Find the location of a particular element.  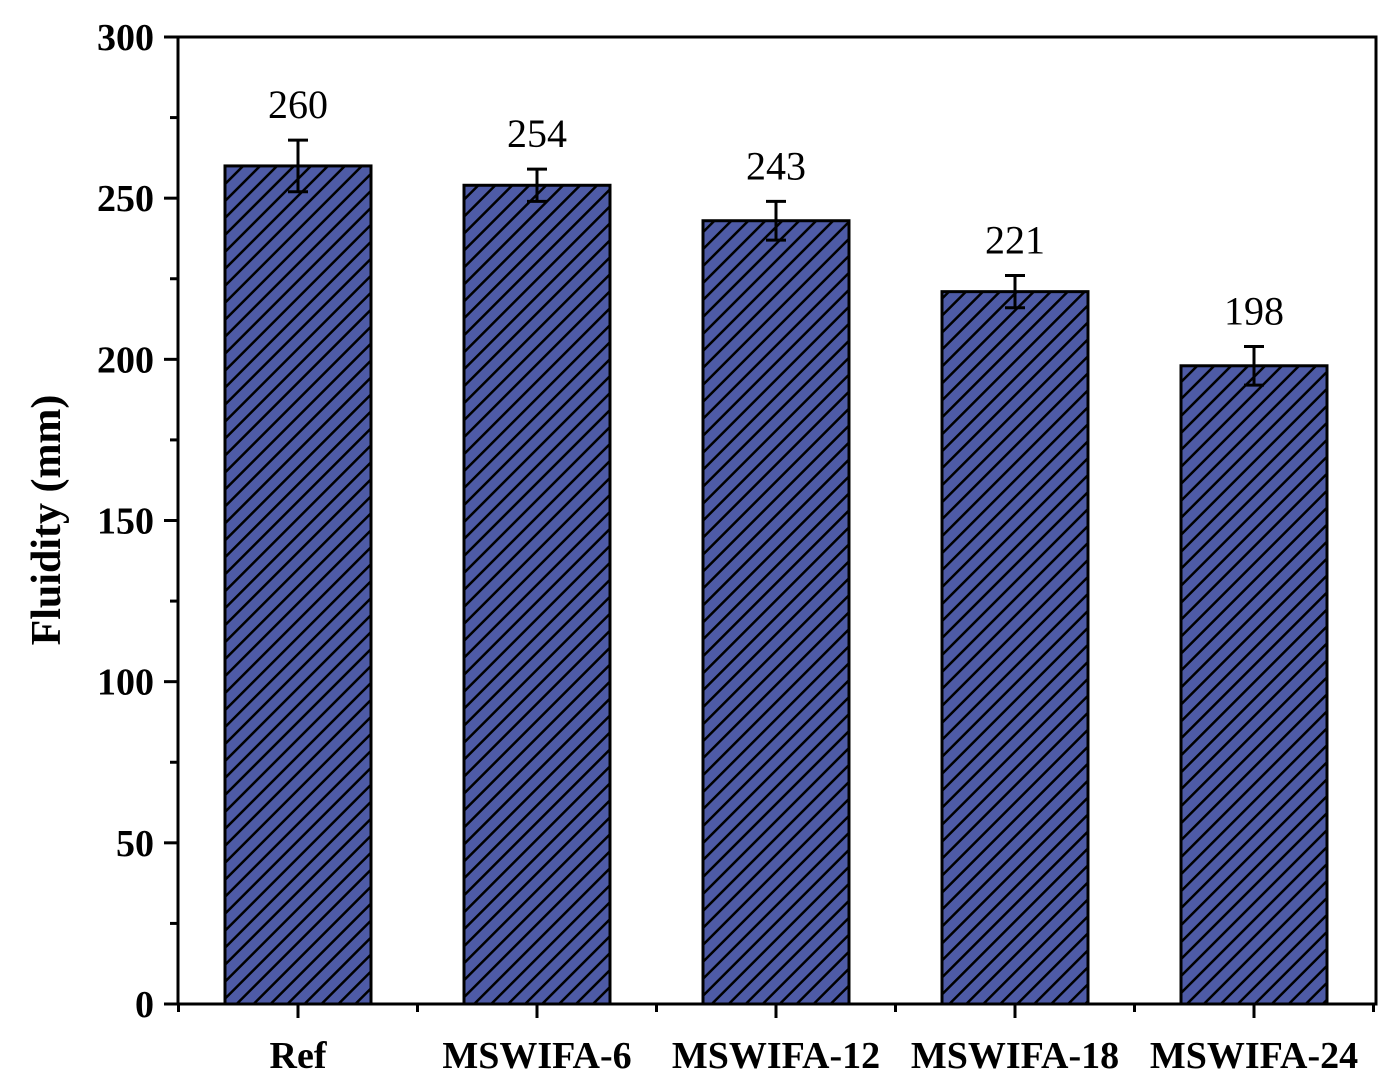

y-tick-label: 200 is located at coordinates (125, 360).